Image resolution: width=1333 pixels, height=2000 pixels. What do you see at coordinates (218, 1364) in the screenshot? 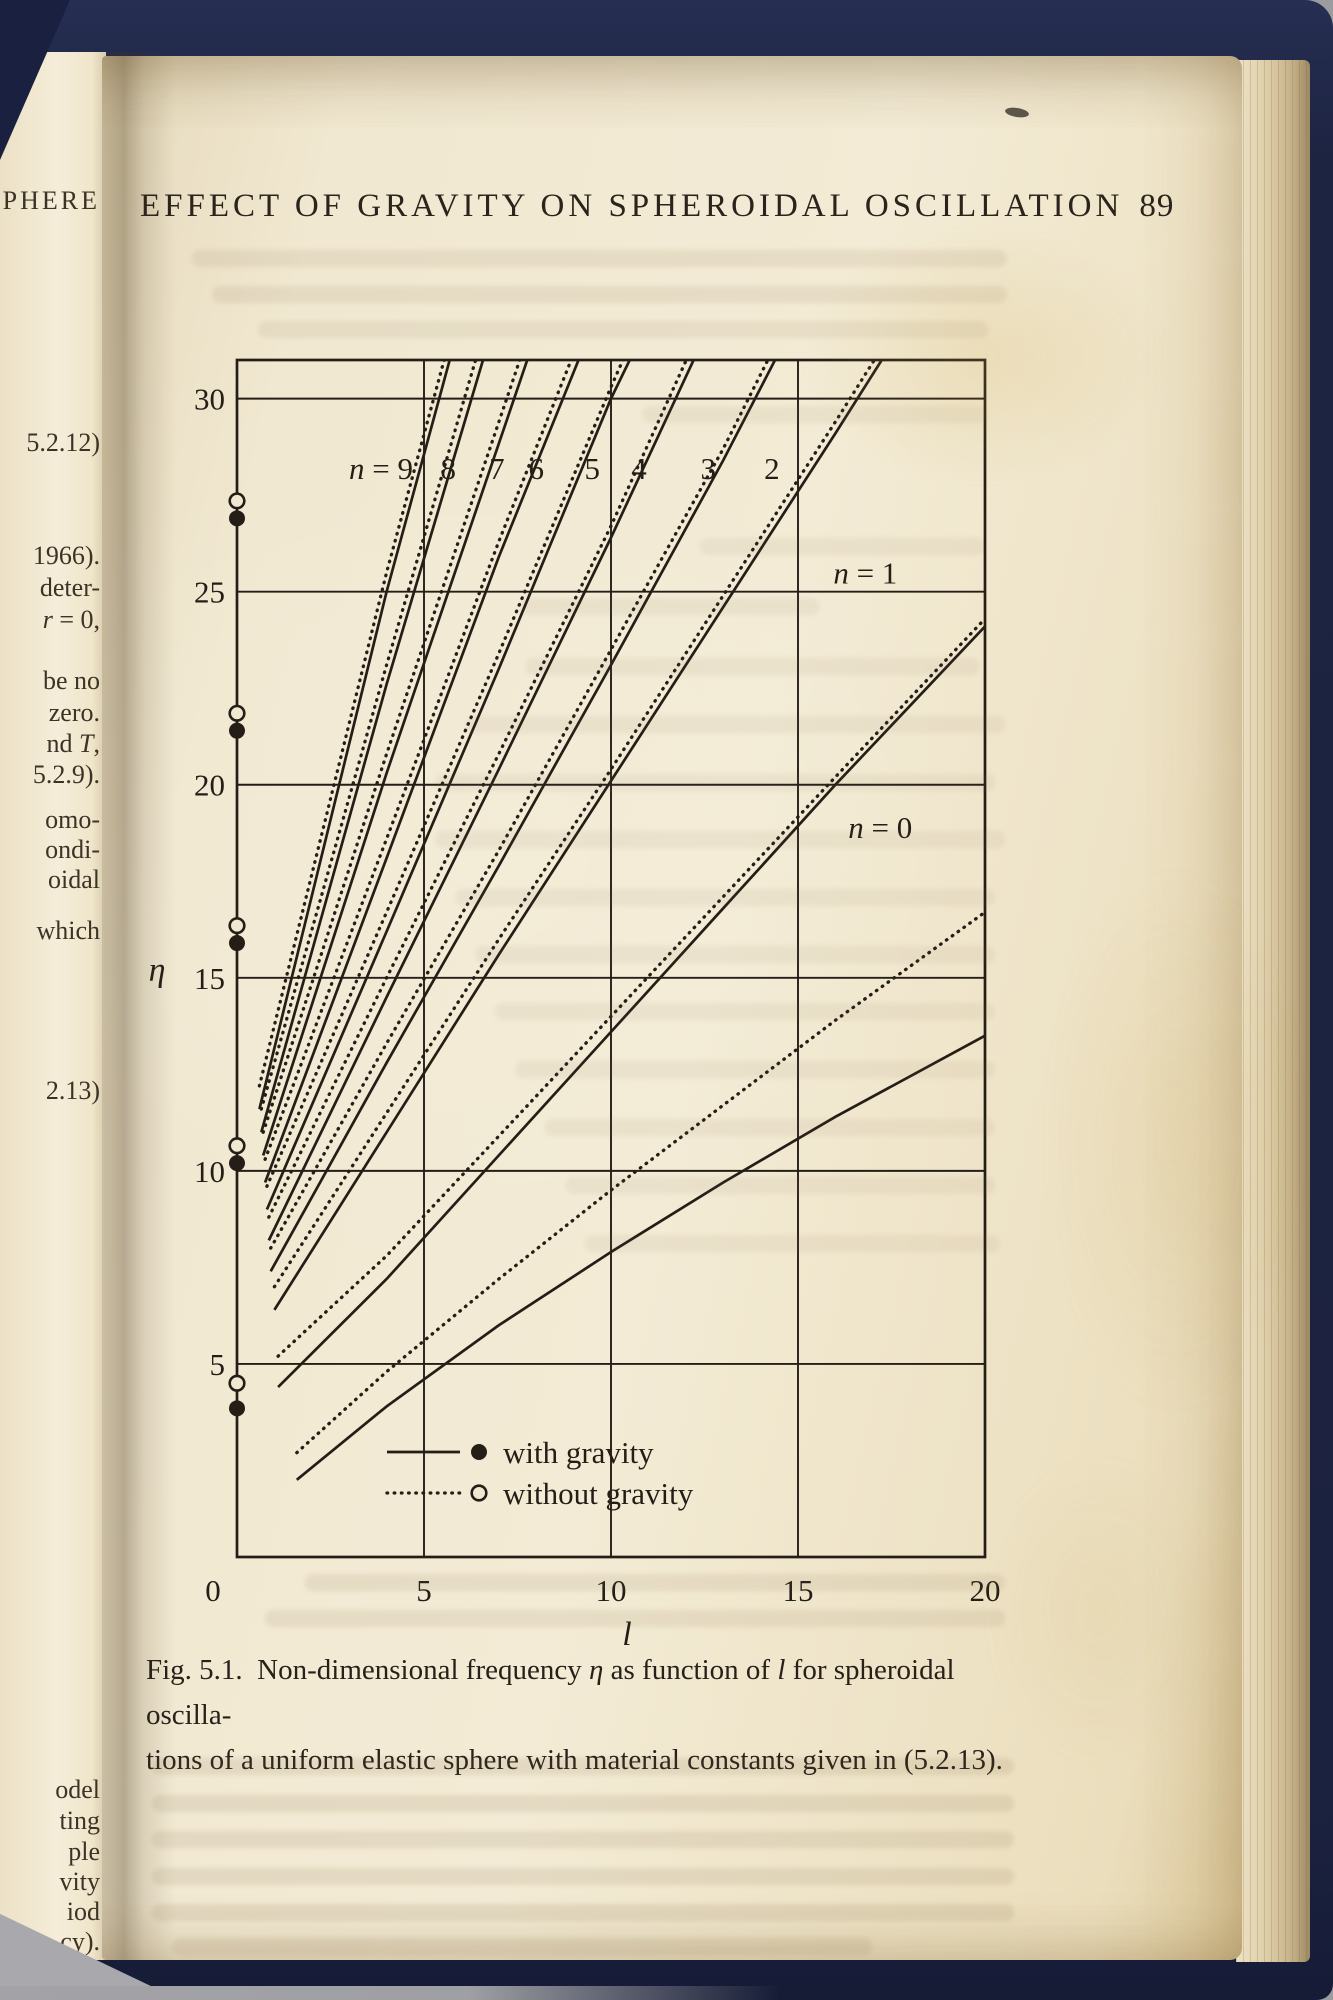
I see `y-tick-label: 5` at bounding box center [218, 1364].